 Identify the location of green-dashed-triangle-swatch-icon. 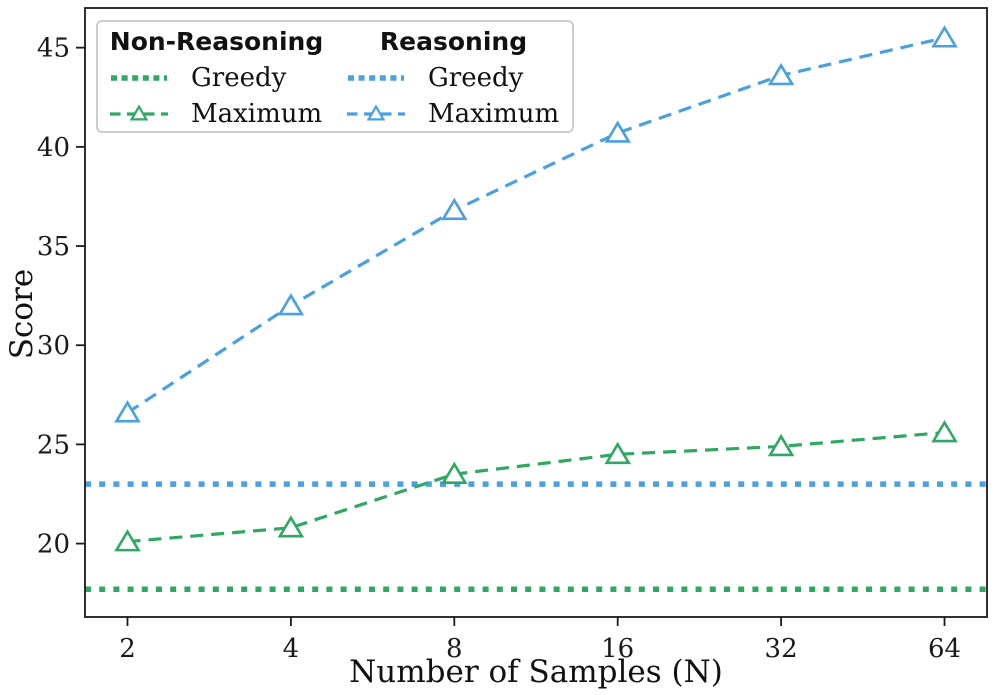
(139, 112).